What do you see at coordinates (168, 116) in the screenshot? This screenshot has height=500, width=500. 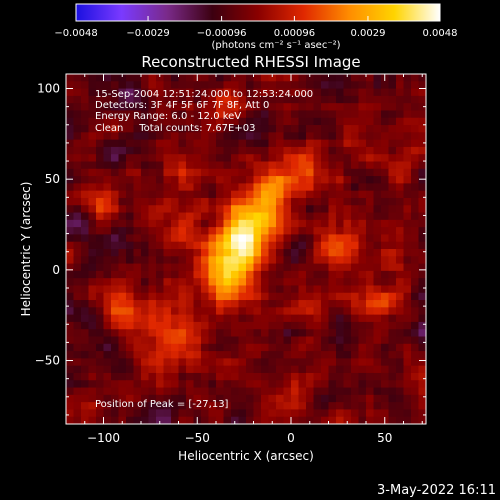 I see `annotation-energy-range: Energy Range: 6.0 - 12.0 keV` at bounding box center [168, 116].